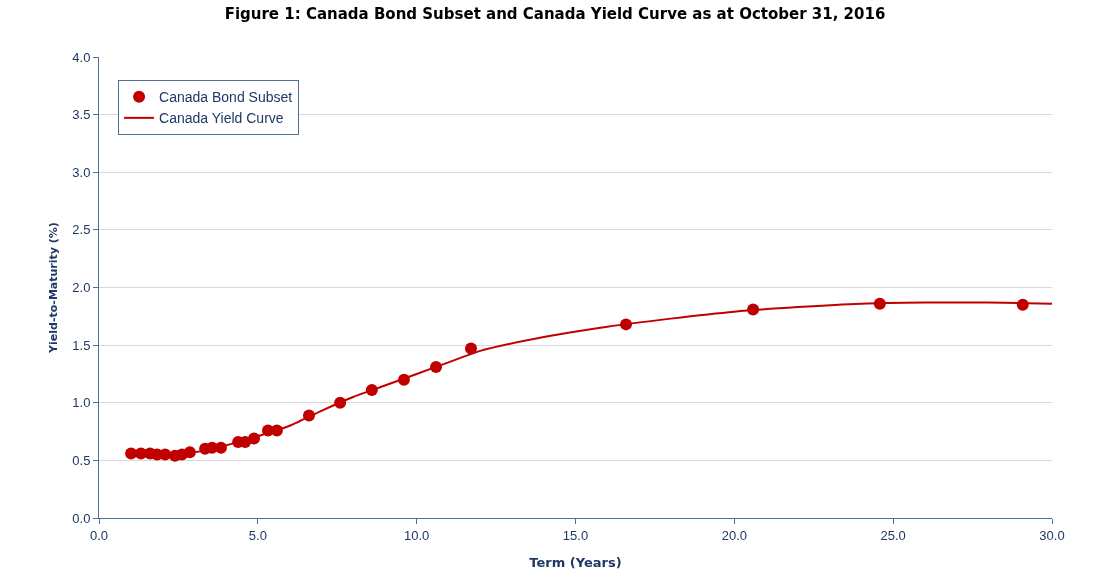 The height and width of the screenshot is (580, 1110). What do you see at coordinates (81, 345) in the screenshot?
I see `y-tick-label: 1.5` at bounding box center [81, 345].